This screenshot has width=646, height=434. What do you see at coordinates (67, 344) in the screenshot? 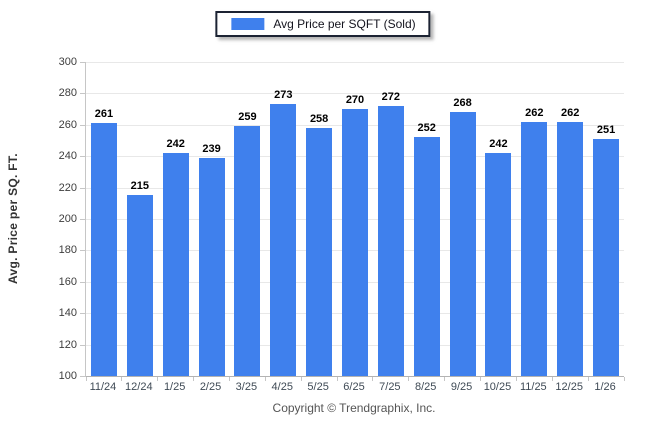
I see `y-tick-label: 120` at bounding box center [67, 344].